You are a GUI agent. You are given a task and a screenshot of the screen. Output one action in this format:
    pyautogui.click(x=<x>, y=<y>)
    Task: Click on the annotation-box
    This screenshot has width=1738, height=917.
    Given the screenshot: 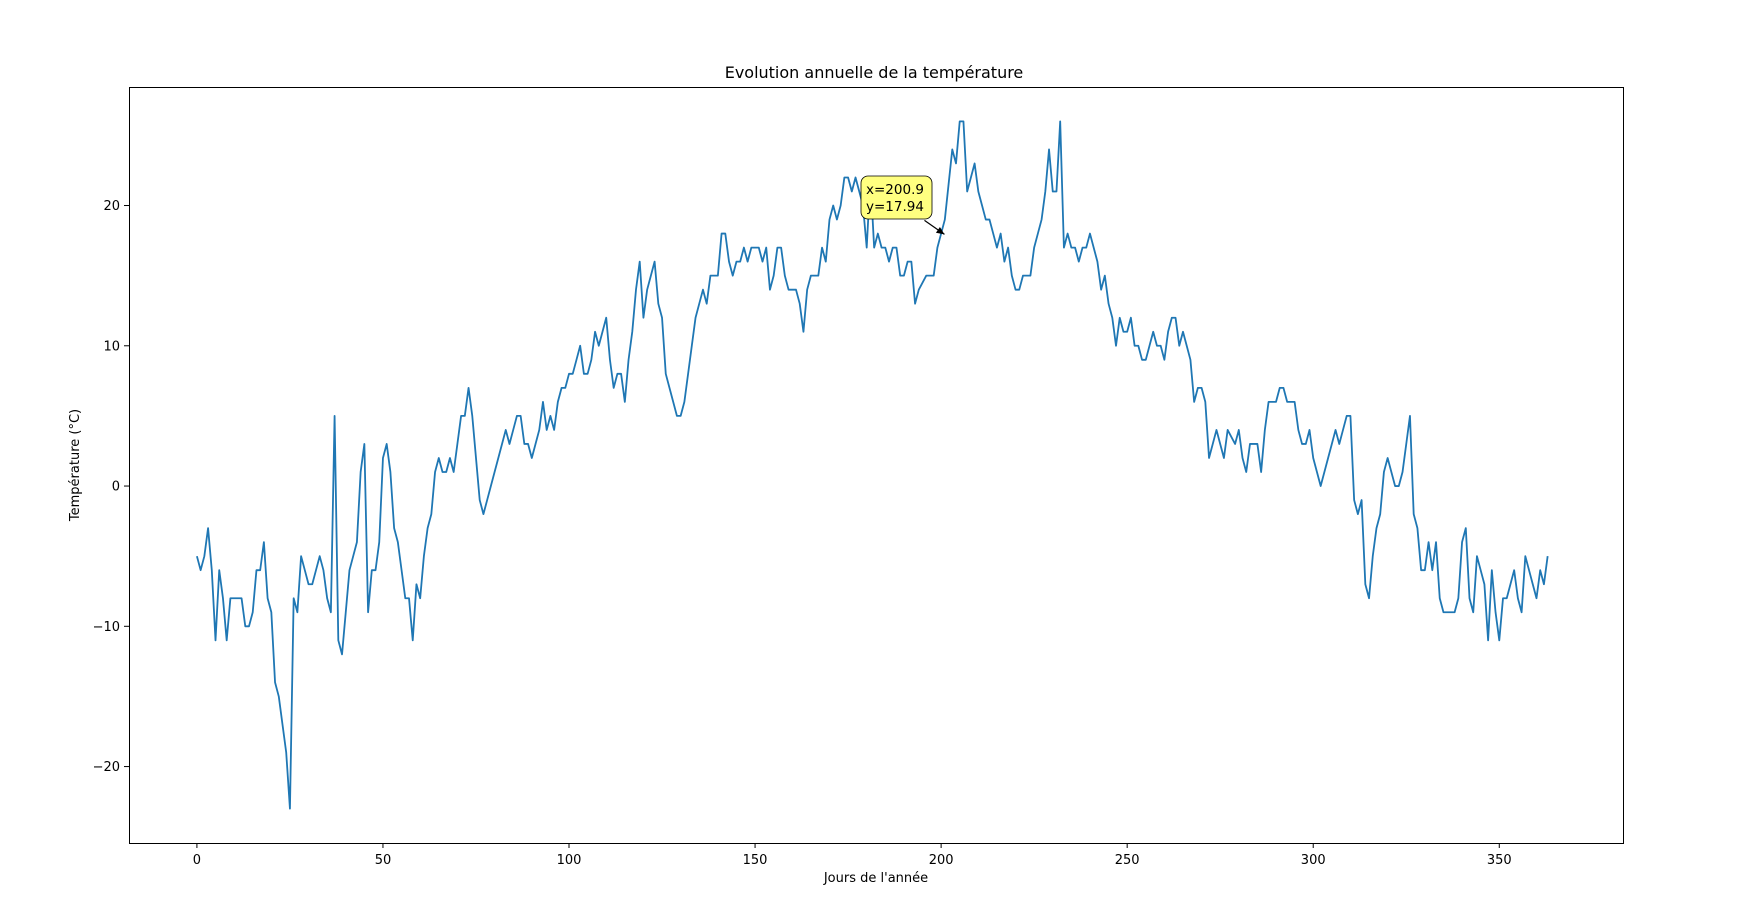 What is the action you would take?
    pyautogui.click(x=896, y=197)
    